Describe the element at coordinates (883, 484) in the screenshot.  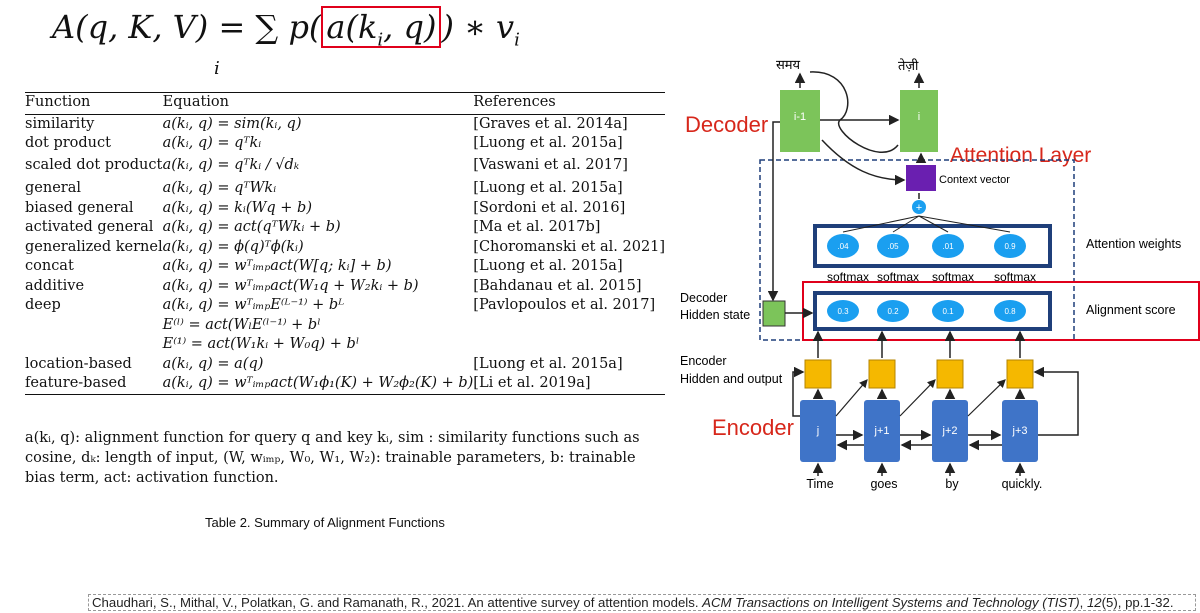
I see `input-word: goes` at that location.